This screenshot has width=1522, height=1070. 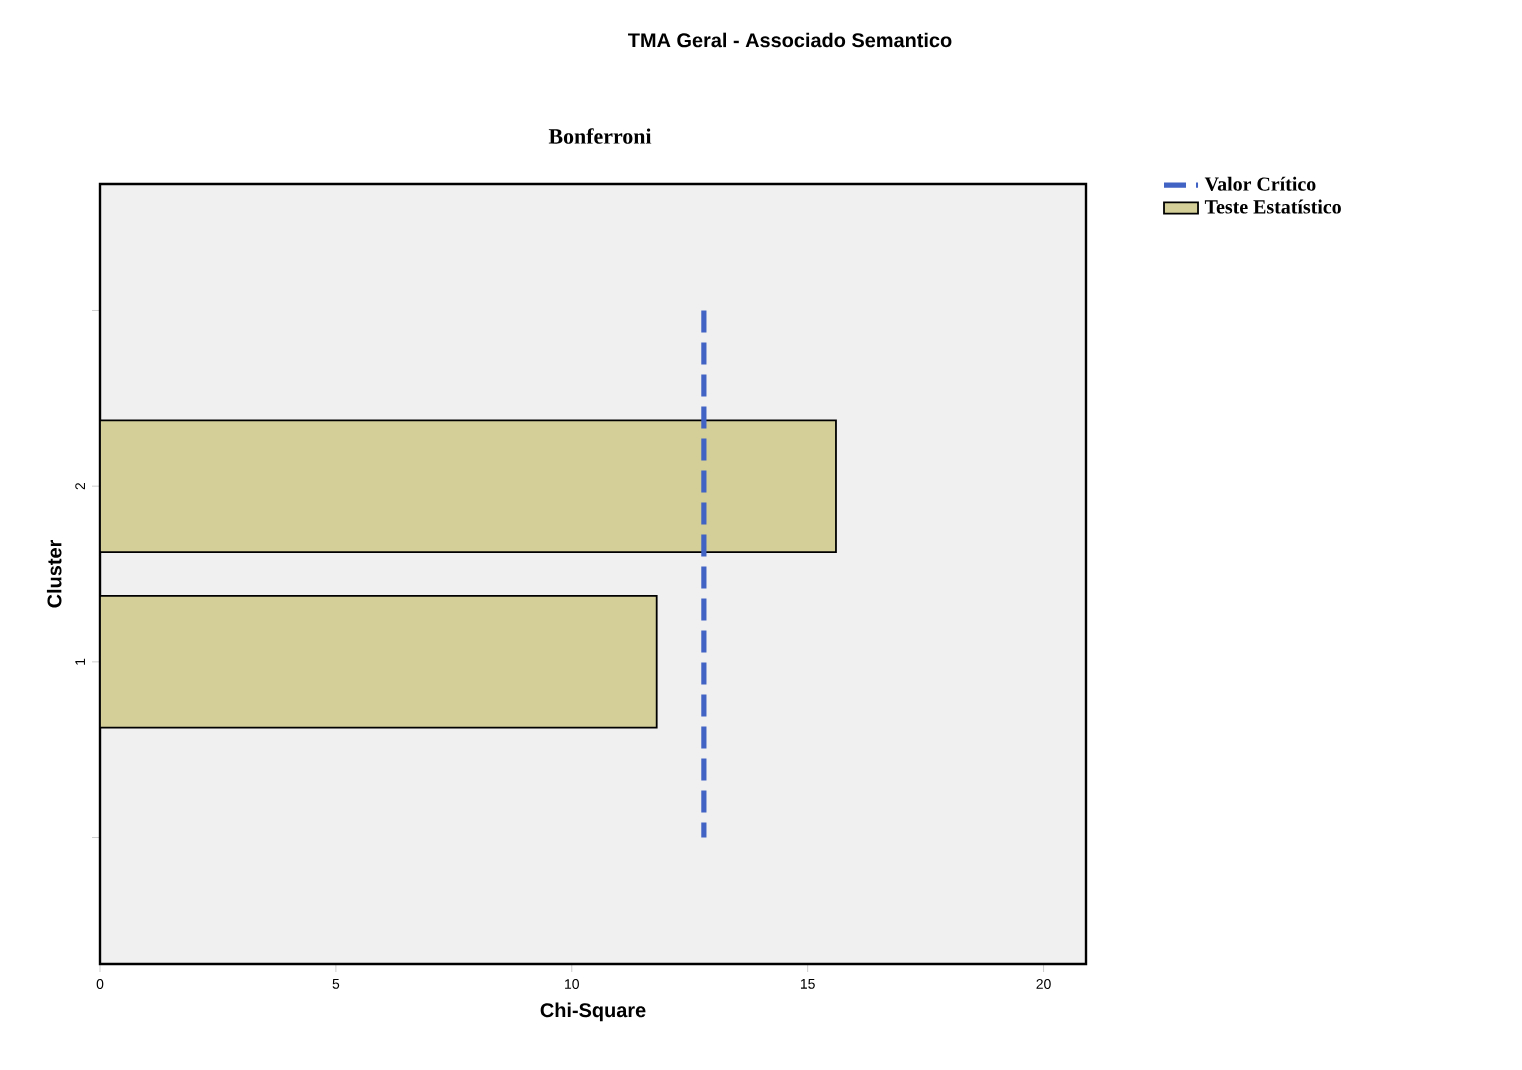 What do you see at coordinates (54, 573) in the screenshot?
I see `y-axis-title: Cluster` at bounding box center [54, 573].